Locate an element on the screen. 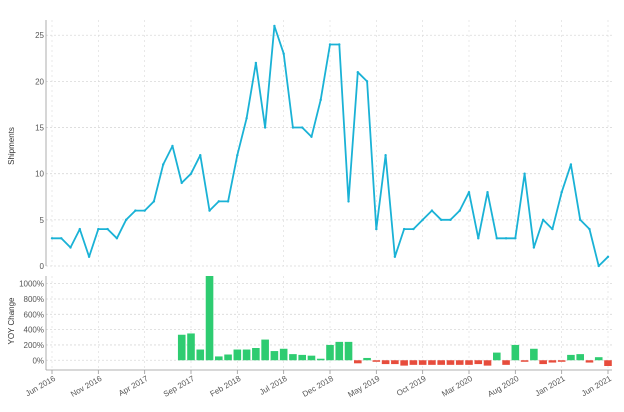 The image size is (624, 412). y-tick-label-bottom: 800% is located at coordinates (34, 299).